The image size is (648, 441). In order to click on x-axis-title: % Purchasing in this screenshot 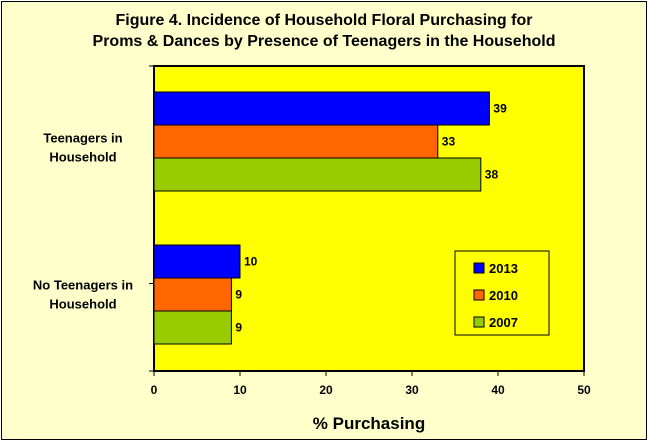, I will do `click(369, 423)`.